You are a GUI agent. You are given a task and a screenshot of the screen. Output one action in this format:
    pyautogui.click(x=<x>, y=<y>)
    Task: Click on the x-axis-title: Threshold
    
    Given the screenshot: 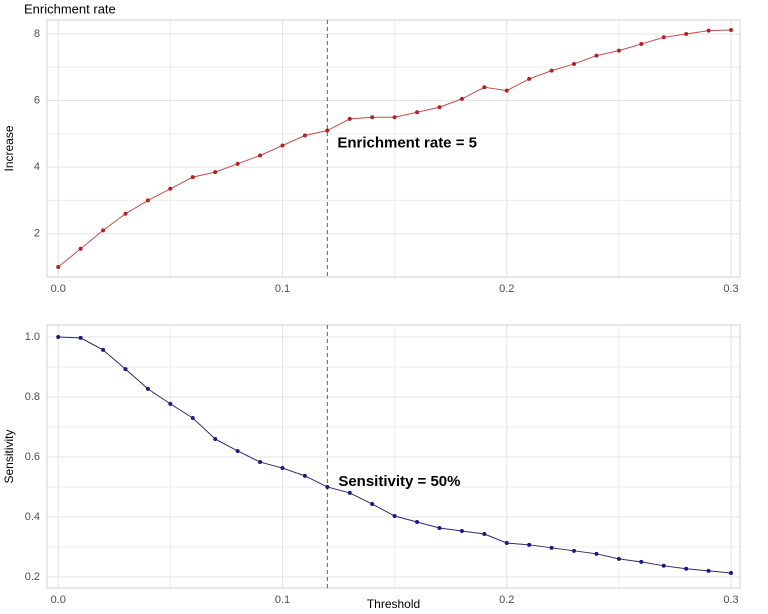 What is the action you would take?
    pyautogui.click(x=393, y=604)
    